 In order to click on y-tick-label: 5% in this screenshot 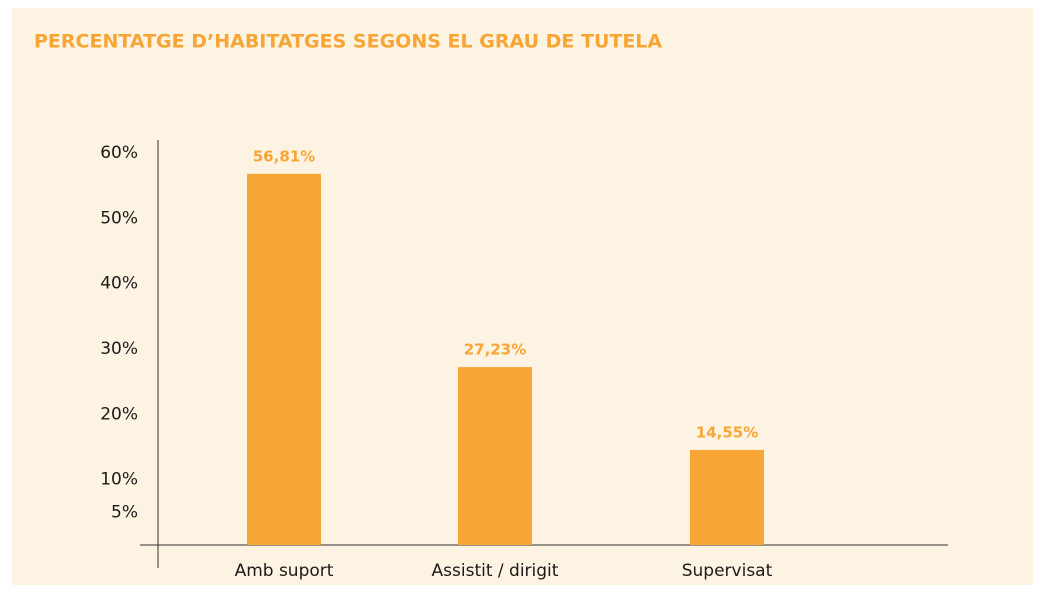, I will do `click(124, 512)`.